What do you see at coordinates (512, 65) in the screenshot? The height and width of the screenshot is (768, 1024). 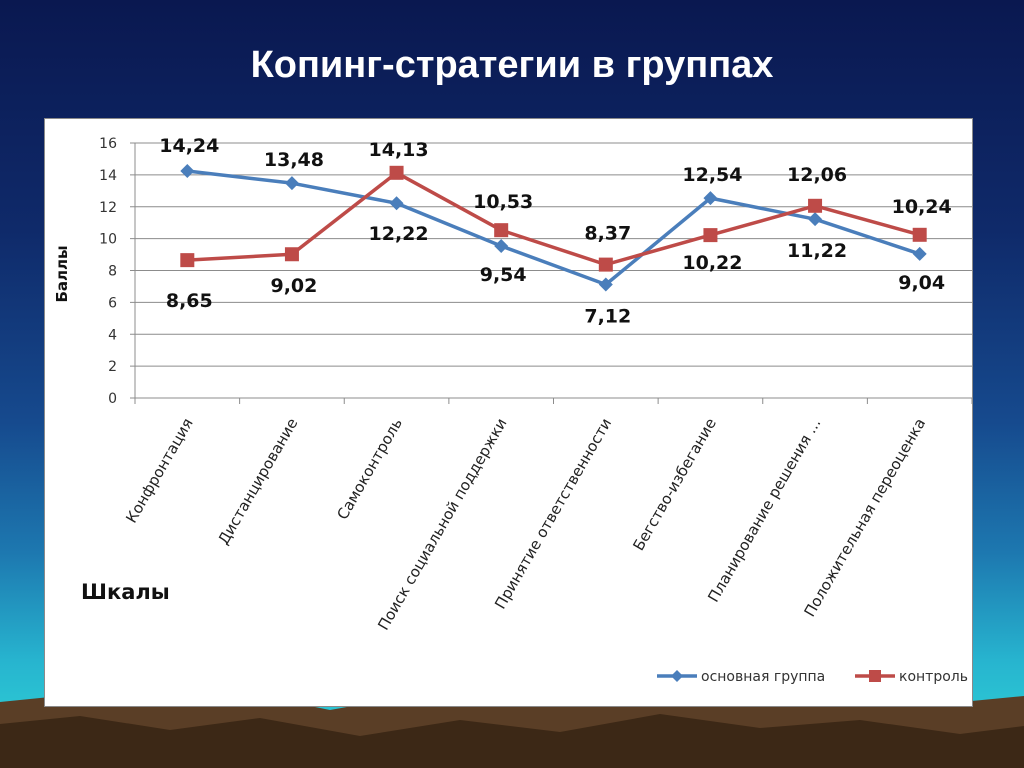 I see `slide-title: Копинг-стратегии в группах` at bounding box center [512, 65].